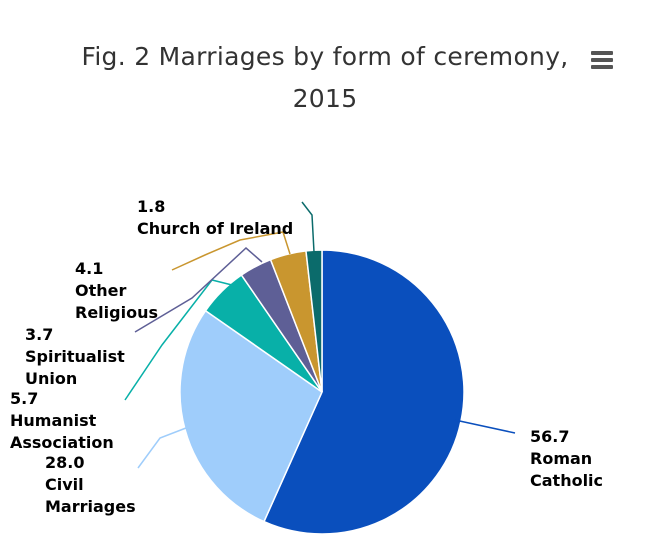 Image resolution: width=650 pixels, height=556 pixels. I want to click on data-label-other-religious: 4.1 Other Religious, so click(116, 290).